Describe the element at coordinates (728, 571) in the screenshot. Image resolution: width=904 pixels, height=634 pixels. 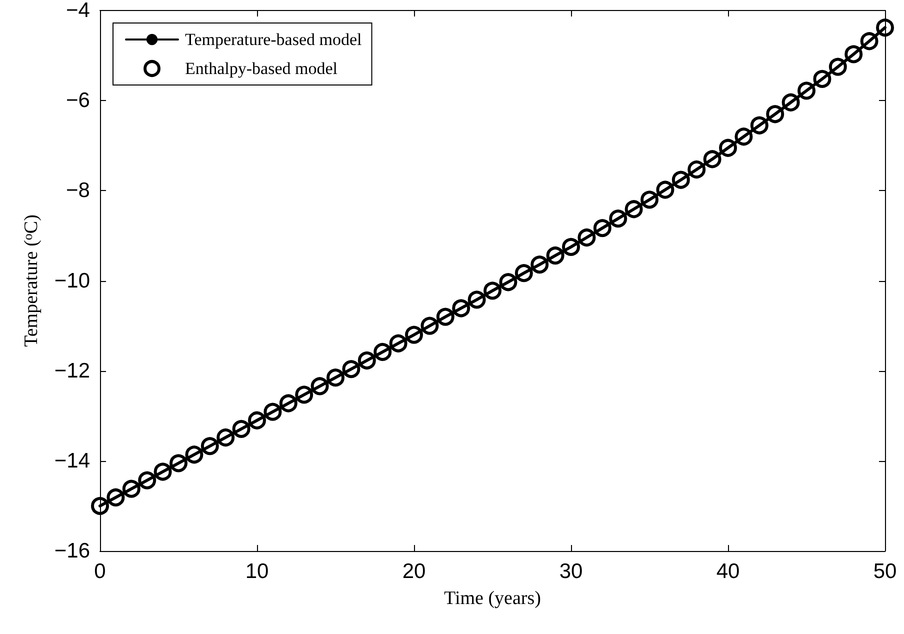
I see `x-tick-label: 40` at that location.